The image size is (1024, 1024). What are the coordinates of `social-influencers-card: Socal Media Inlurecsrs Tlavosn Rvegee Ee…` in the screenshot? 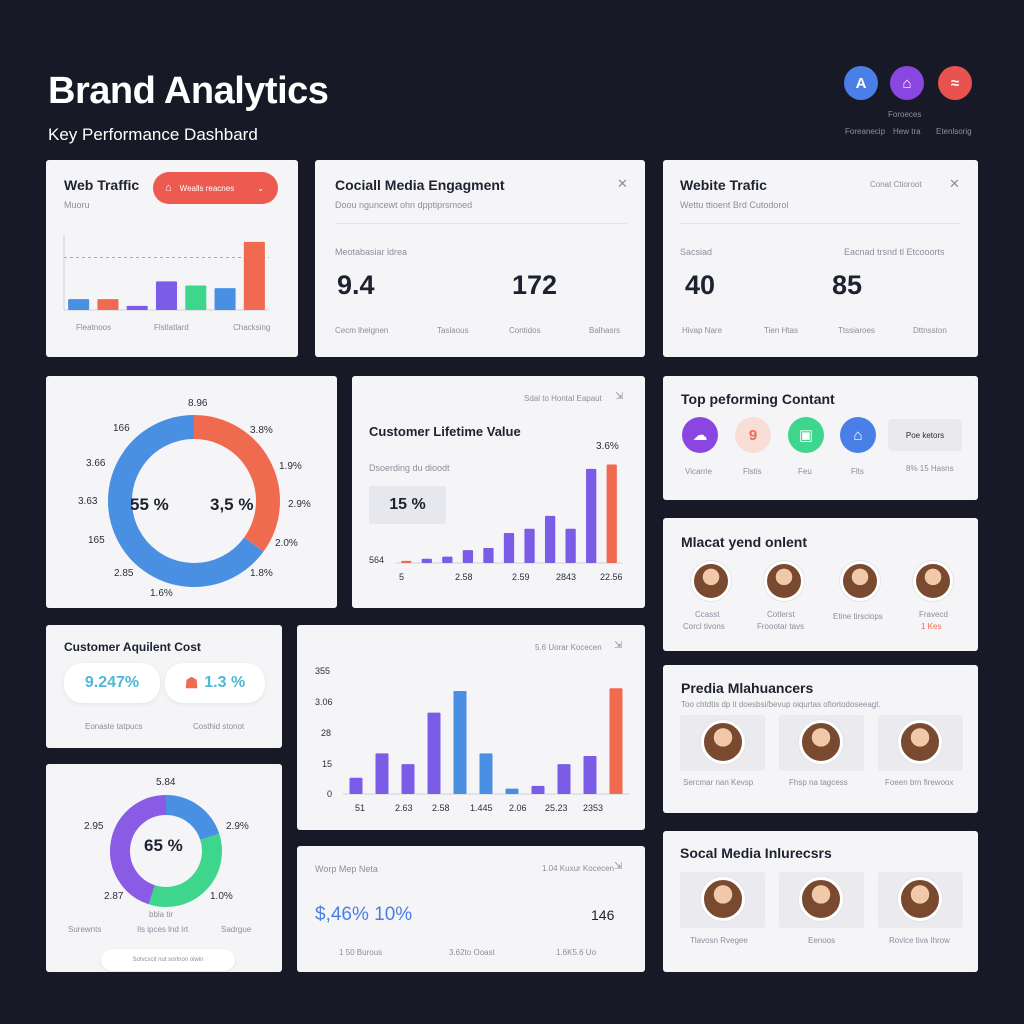 It's located at (820, 901).